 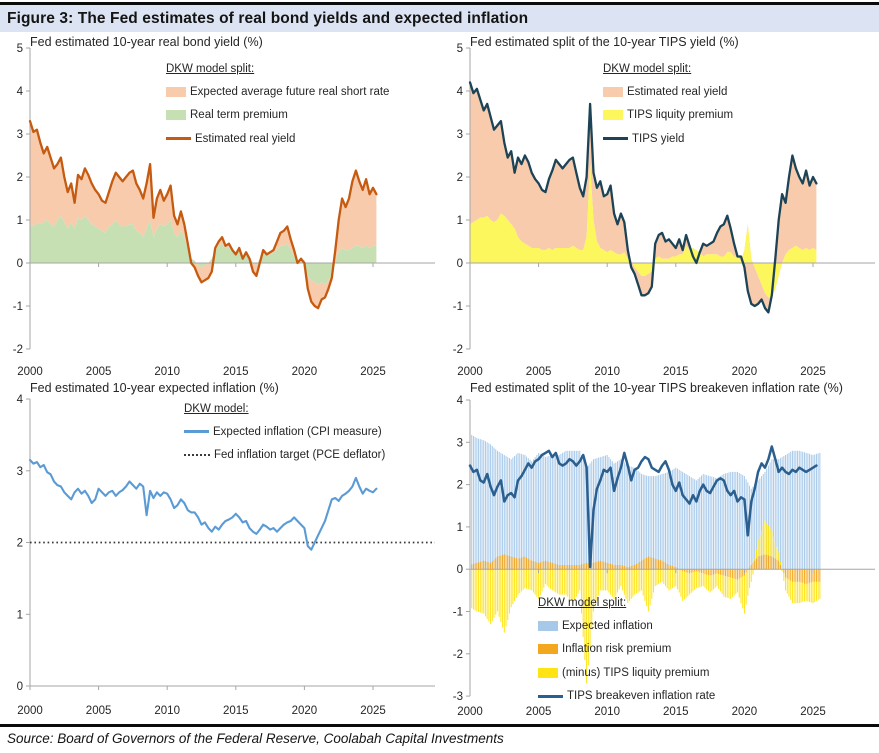 I want to click on x-tick-label: 2000, so click(x=470, y=712).